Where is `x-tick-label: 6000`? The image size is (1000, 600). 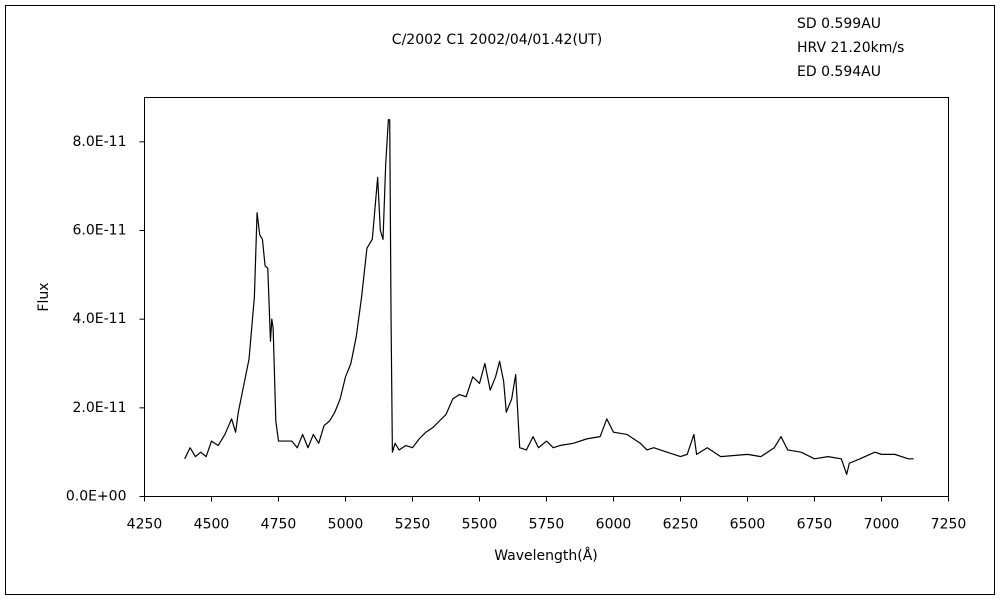
x-tick-label: 6000 is located at coordinates (614, 525).